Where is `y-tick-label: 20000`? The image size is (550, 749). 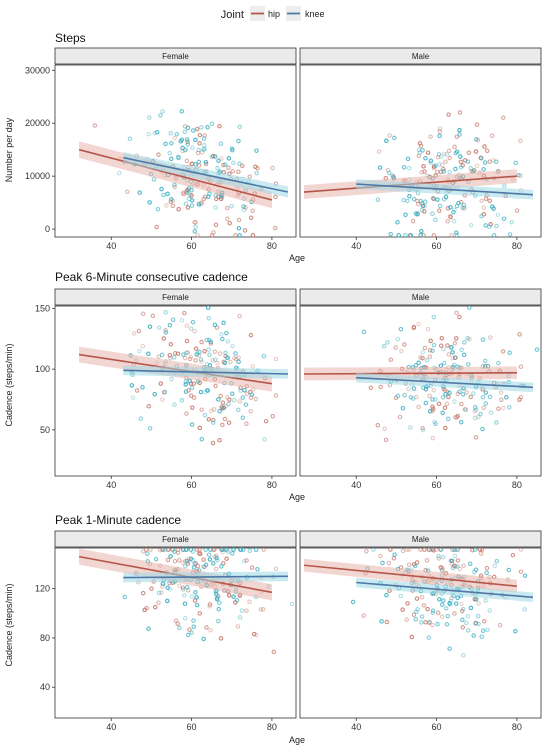
y-tick-label: 20000 is located at coordinates (37, 123).